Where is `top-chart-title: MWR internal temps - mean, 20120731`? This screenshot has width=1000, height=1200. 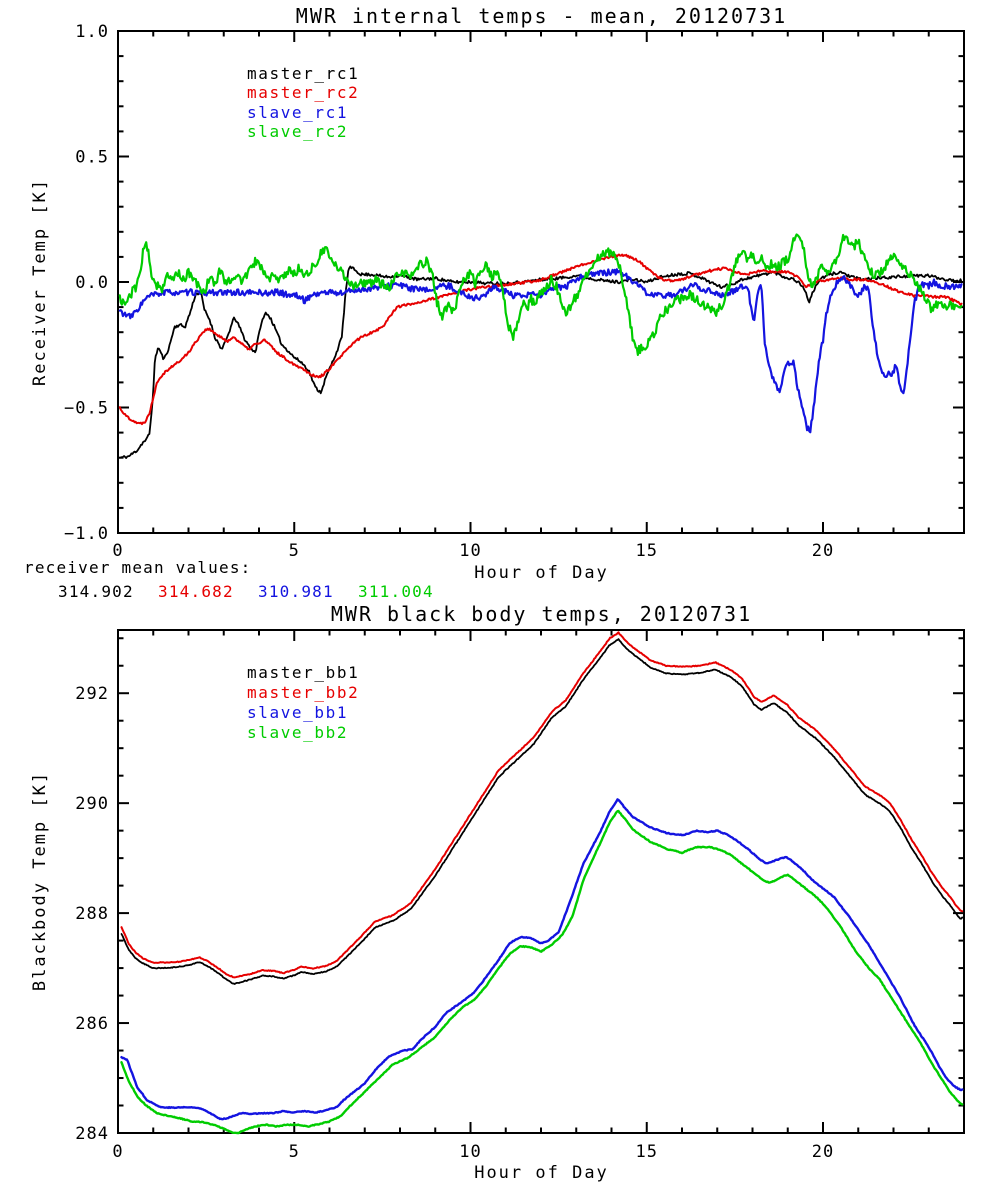 top-chart-title: MWR internal temps - mean, 20120731 is located at coordinates (541, 16).